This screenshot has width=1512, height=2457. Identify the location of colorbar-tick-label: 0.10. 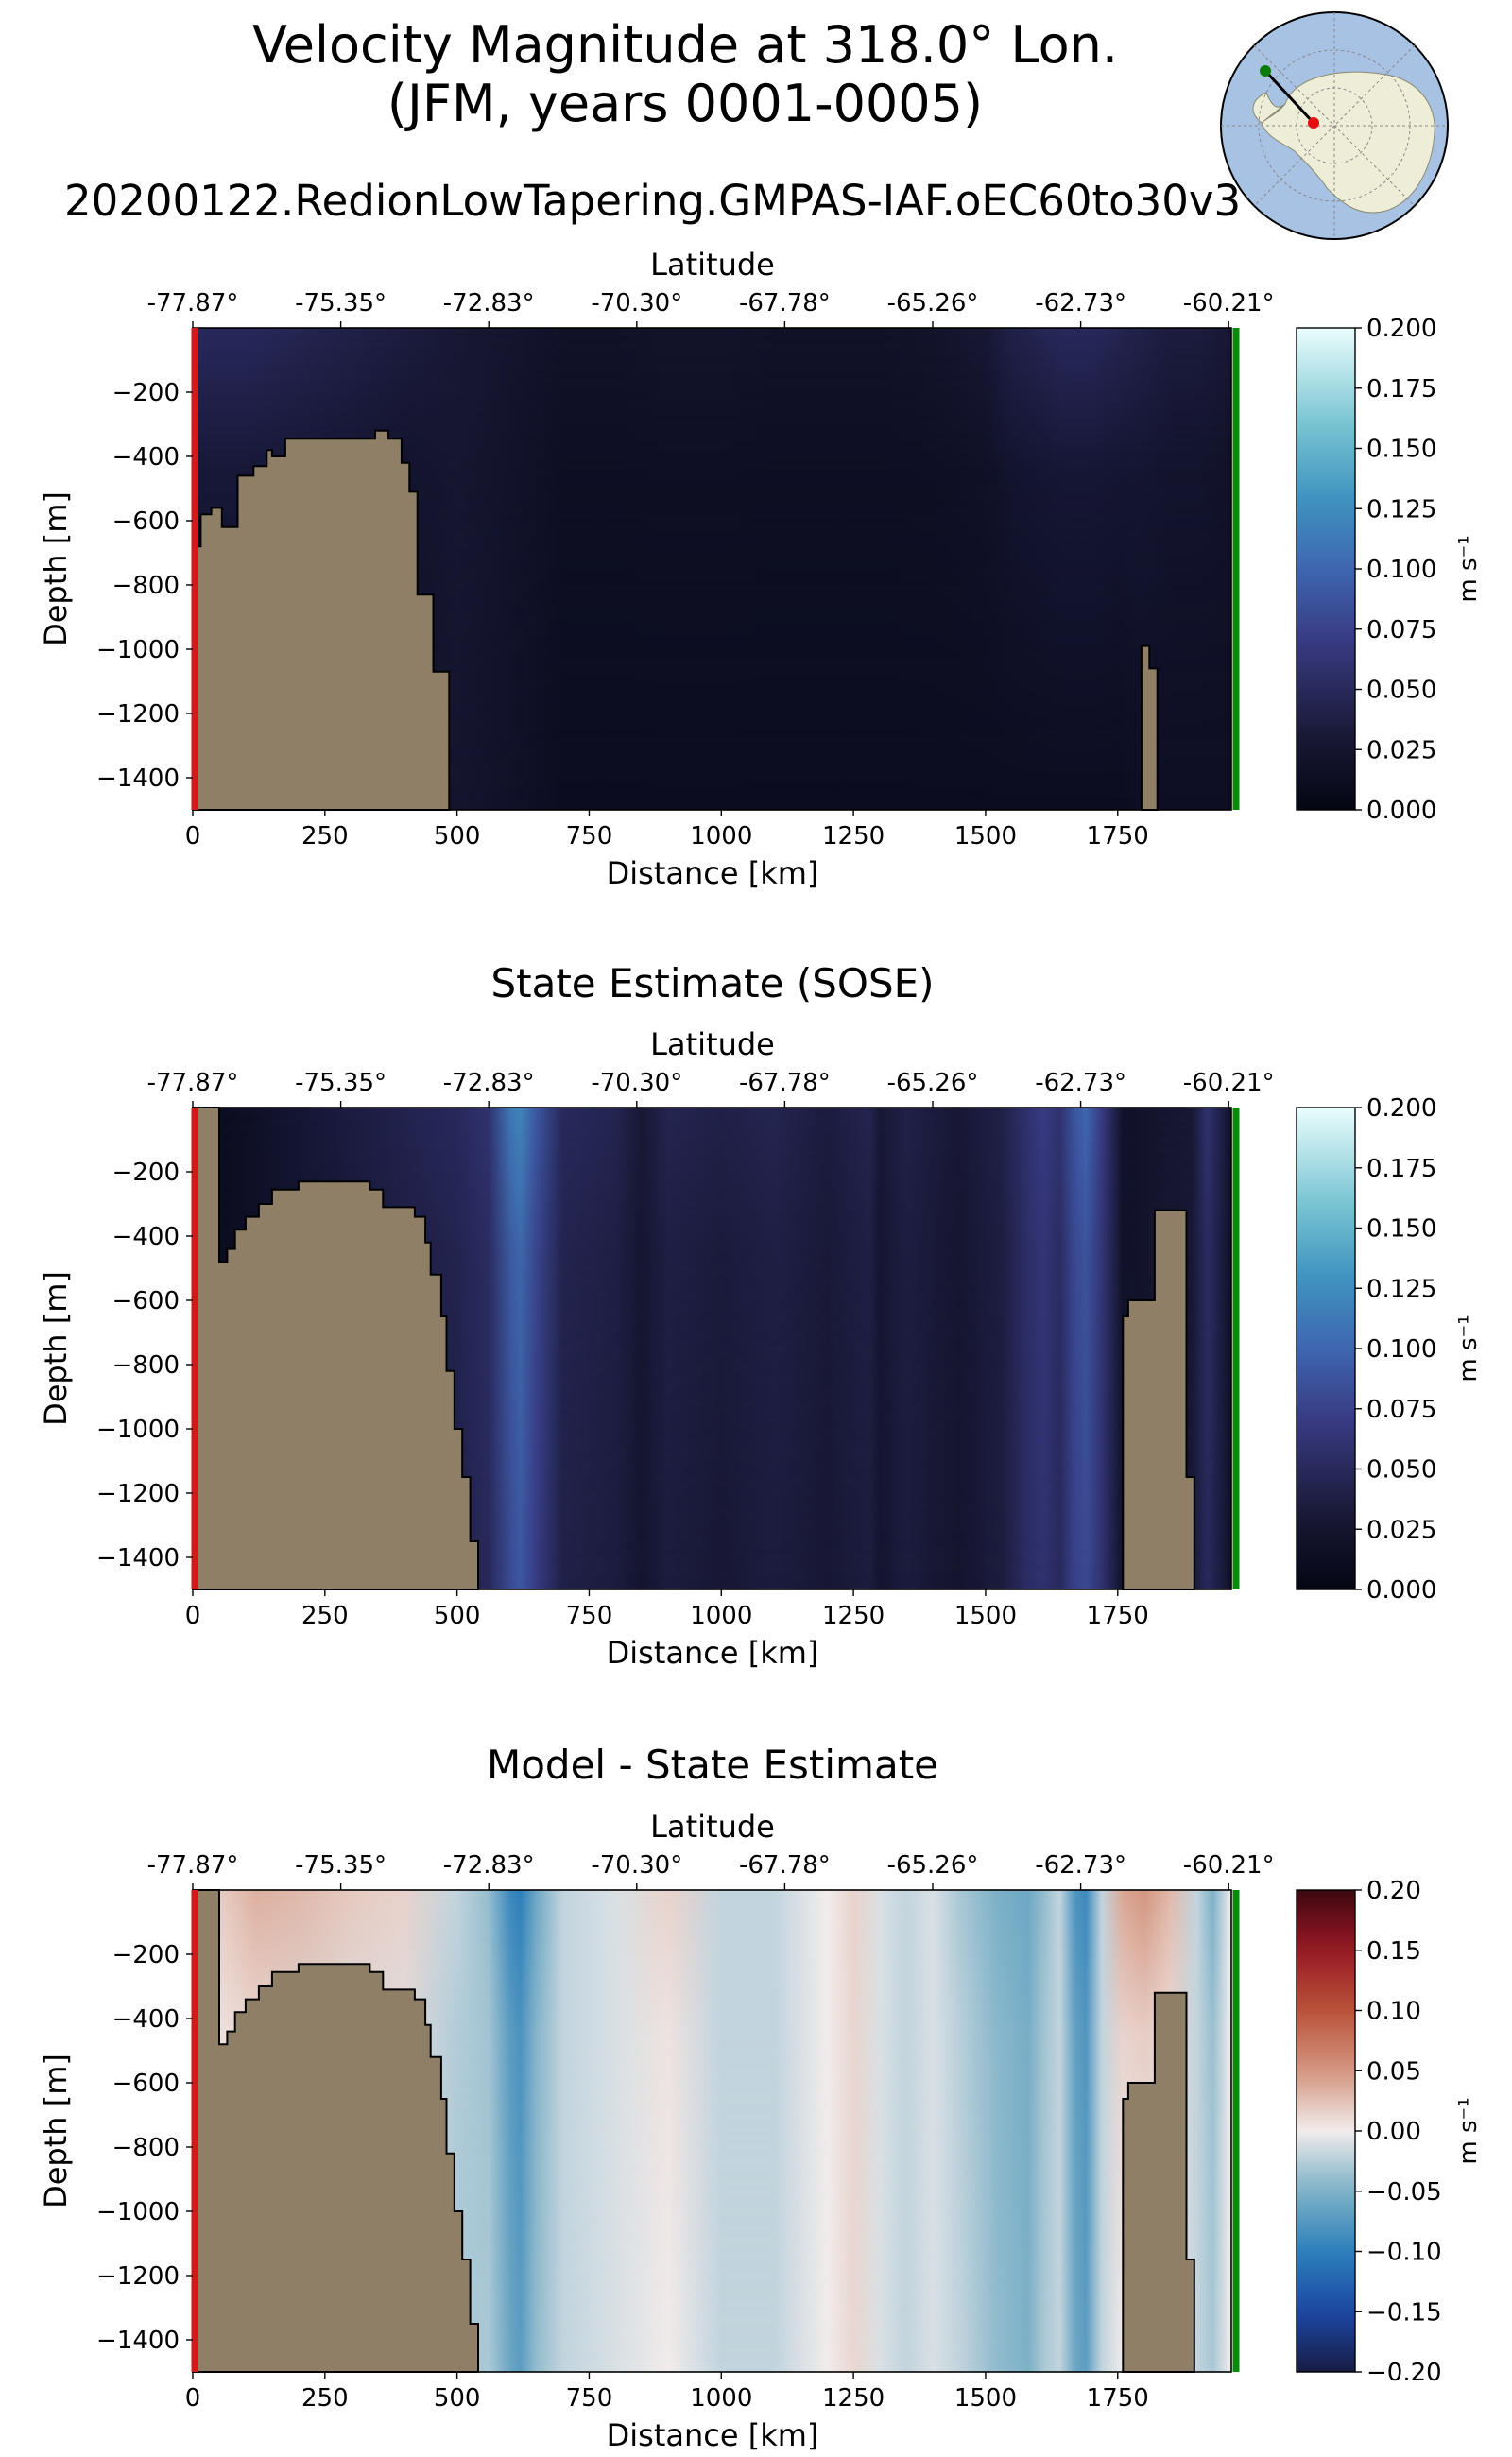
(1393, 2012).